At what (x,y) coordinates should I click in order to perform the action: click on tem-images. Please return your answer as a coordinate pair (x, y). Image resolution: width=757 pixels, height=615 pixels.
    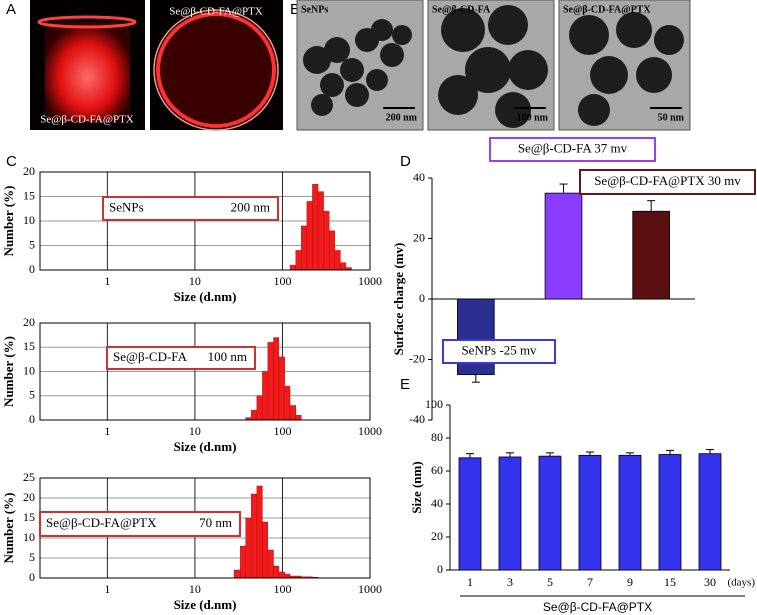
    Looking at the image, I should click on (493, 65).